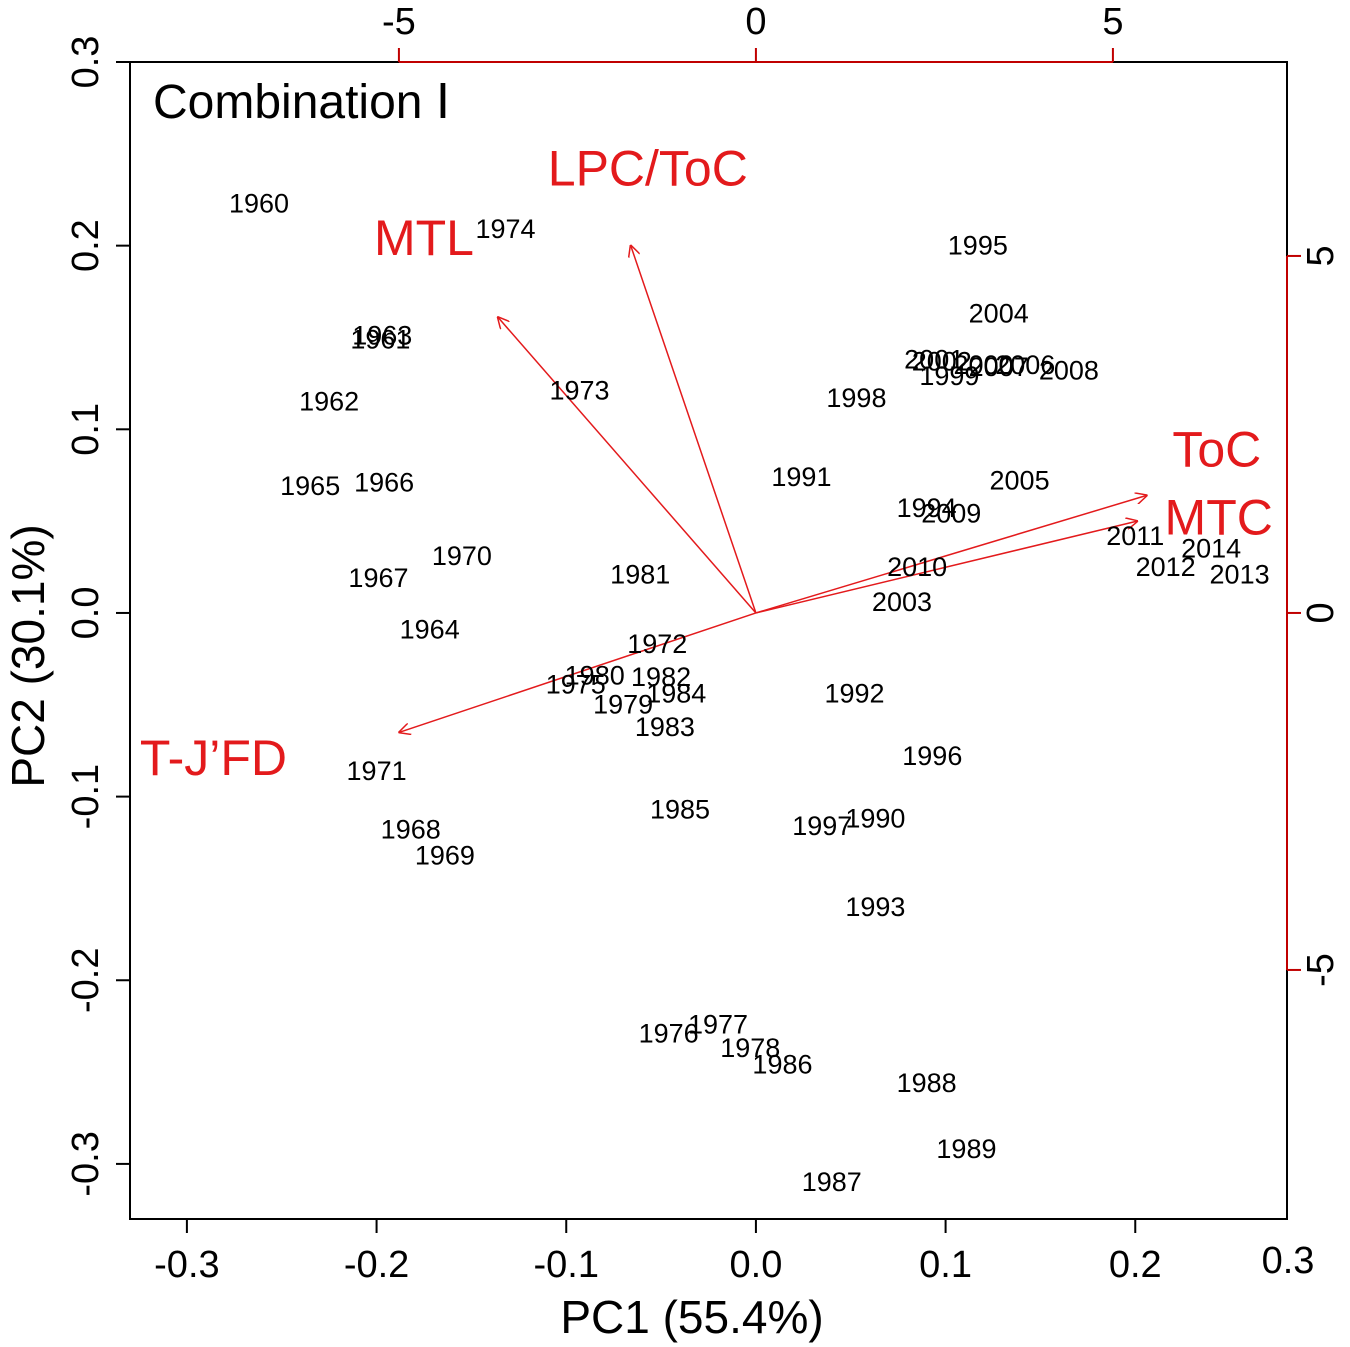  Describe the element at coordinates (424, 238) in the screenshot. I see `loading-label: MTL` at that location.